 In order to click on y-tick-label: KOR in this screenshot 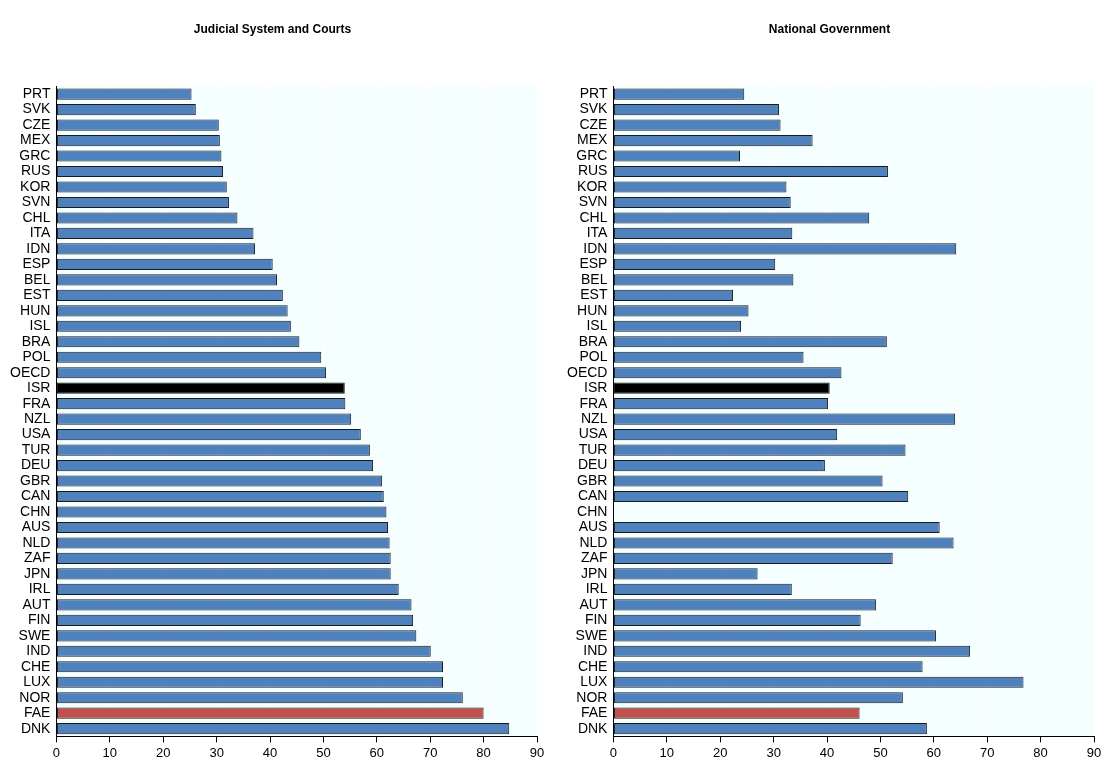, I will do `click(35, 185)`.